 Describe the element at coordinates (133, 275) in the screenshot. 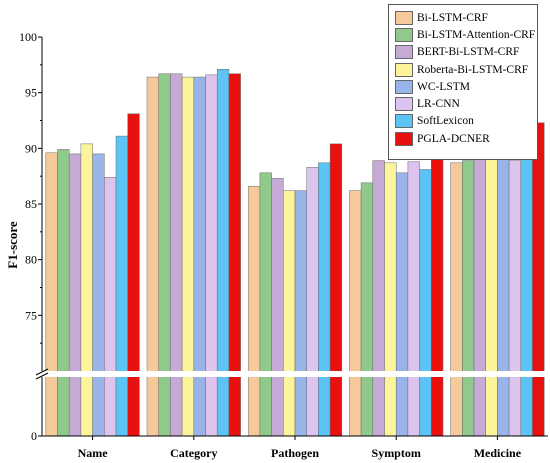

I see `bar-pgla-dcner-name` at that location.